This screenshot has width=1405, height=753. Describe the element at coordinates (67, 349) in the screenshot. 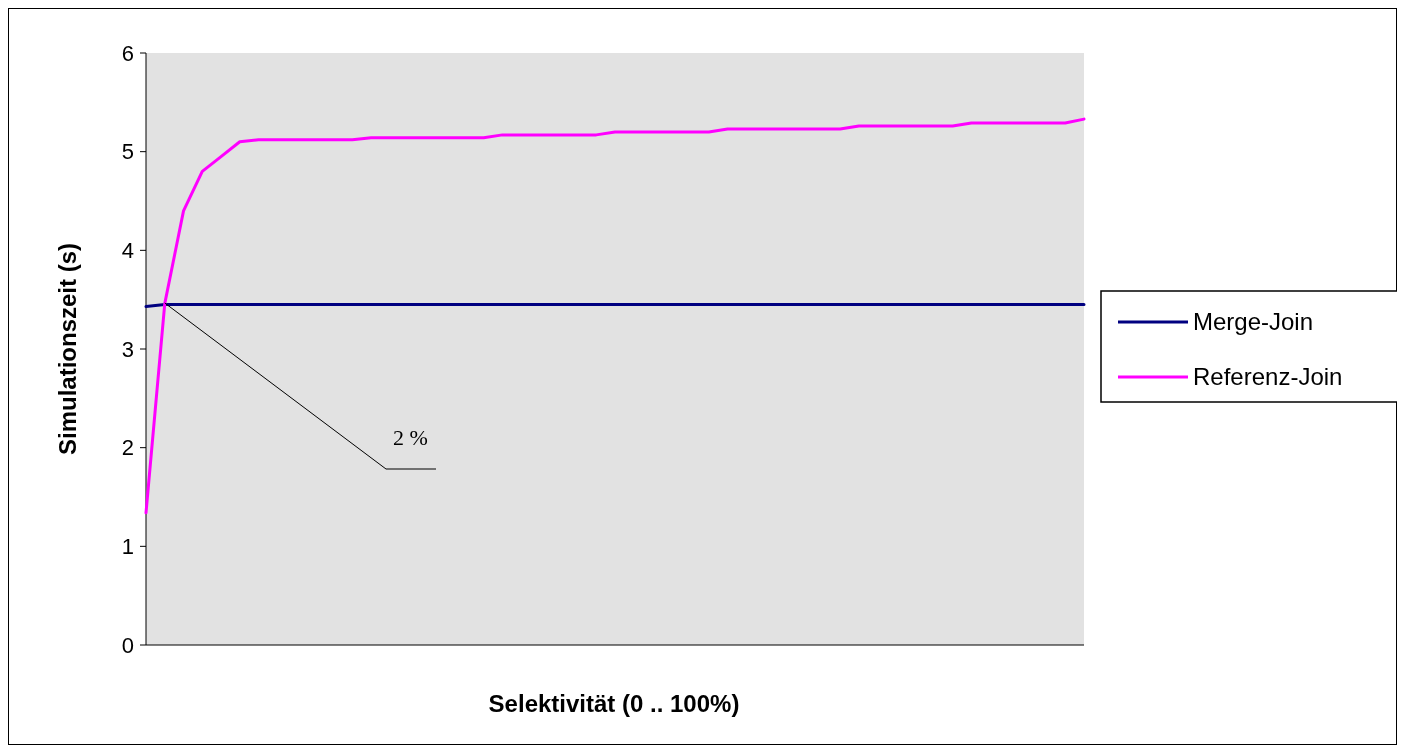

I see `y-axis-title: Simulationszeit (s)` at that location.